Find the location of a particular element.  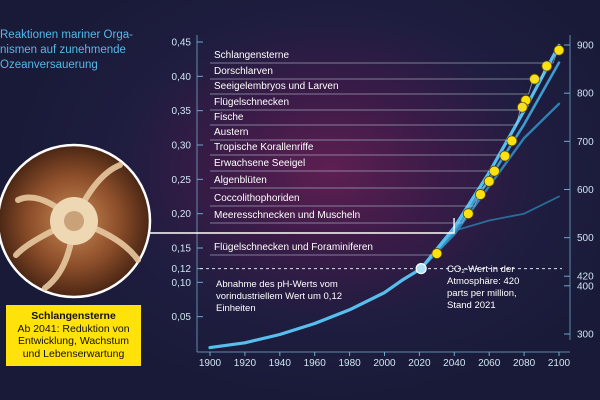

x-tick-label: 1920 is located at coordinates (245, 363).